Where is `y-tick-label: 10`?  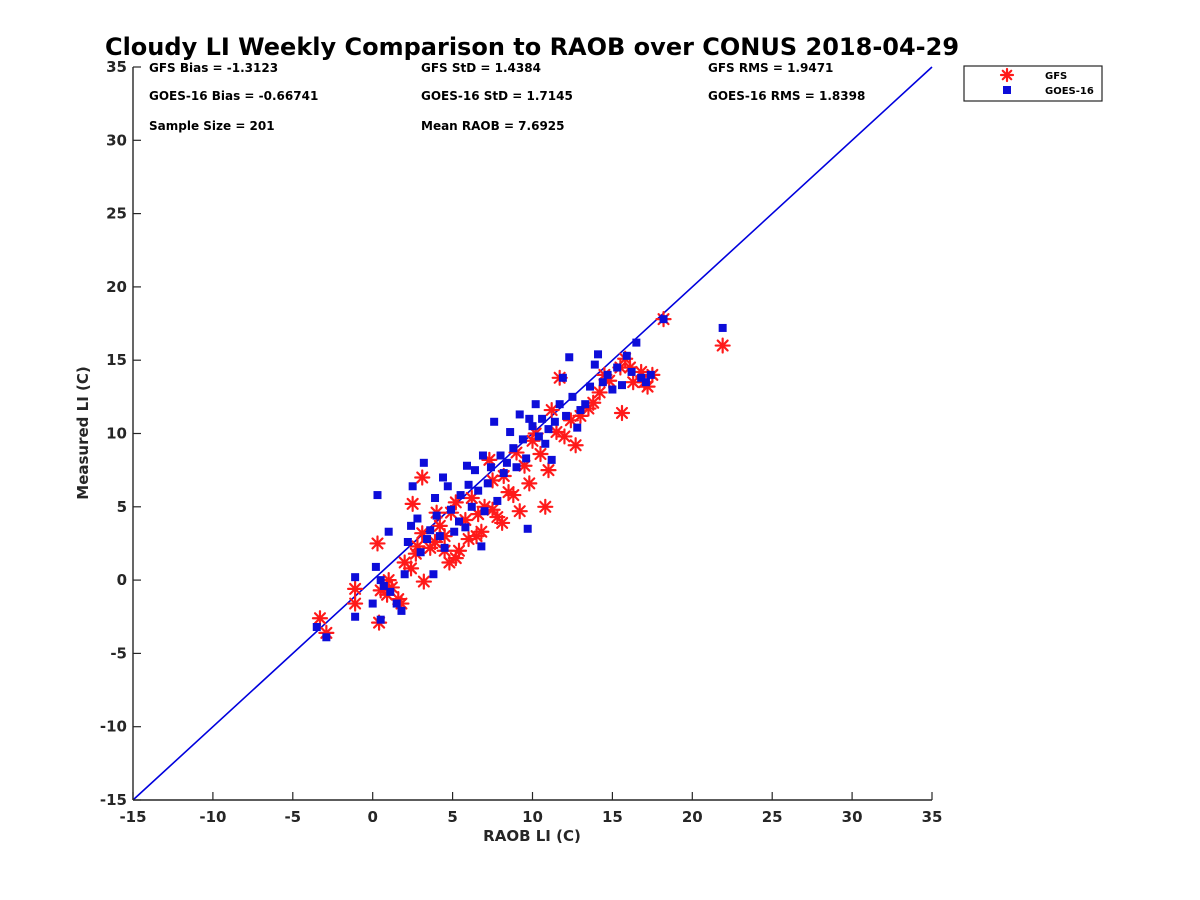 y-tick-label: 10 is located at coordinates (116, 434).